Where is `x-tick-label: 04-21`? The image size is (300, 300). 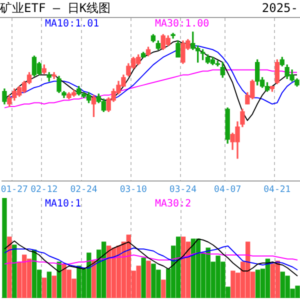
x-tick-label: 04-21 is located at coordinates (277, 189).